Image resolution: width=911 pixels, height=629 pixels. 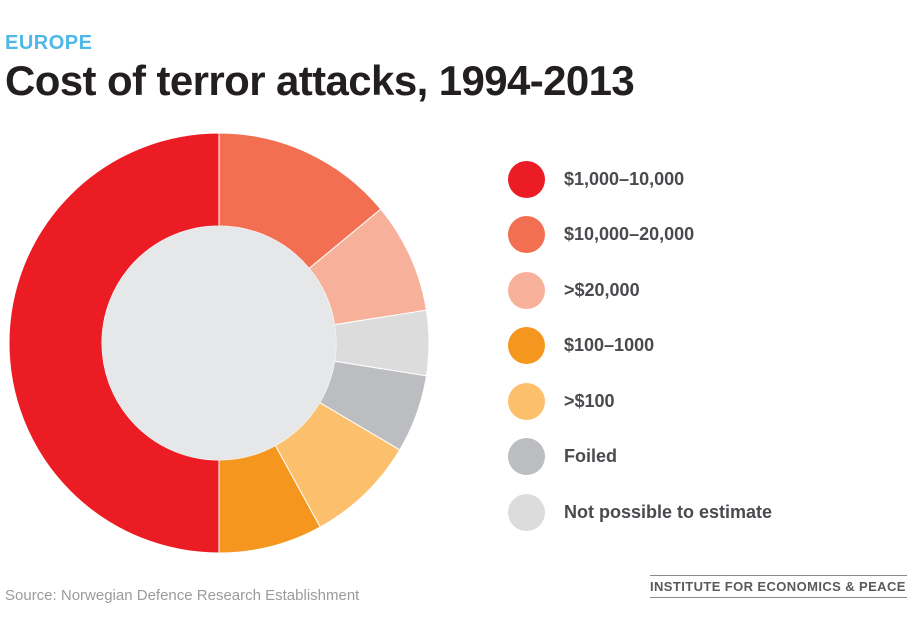 I want to click on legend-item: Foiled, so click(x=562, y=457).